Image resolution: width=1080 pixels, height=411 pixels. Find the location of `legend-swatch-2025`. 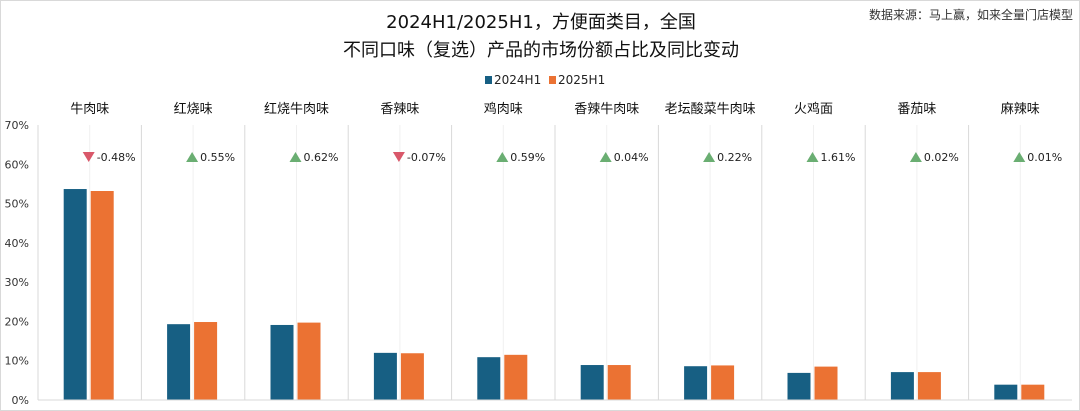

legend-swatch-2025 is located at coordinates (552, 80).